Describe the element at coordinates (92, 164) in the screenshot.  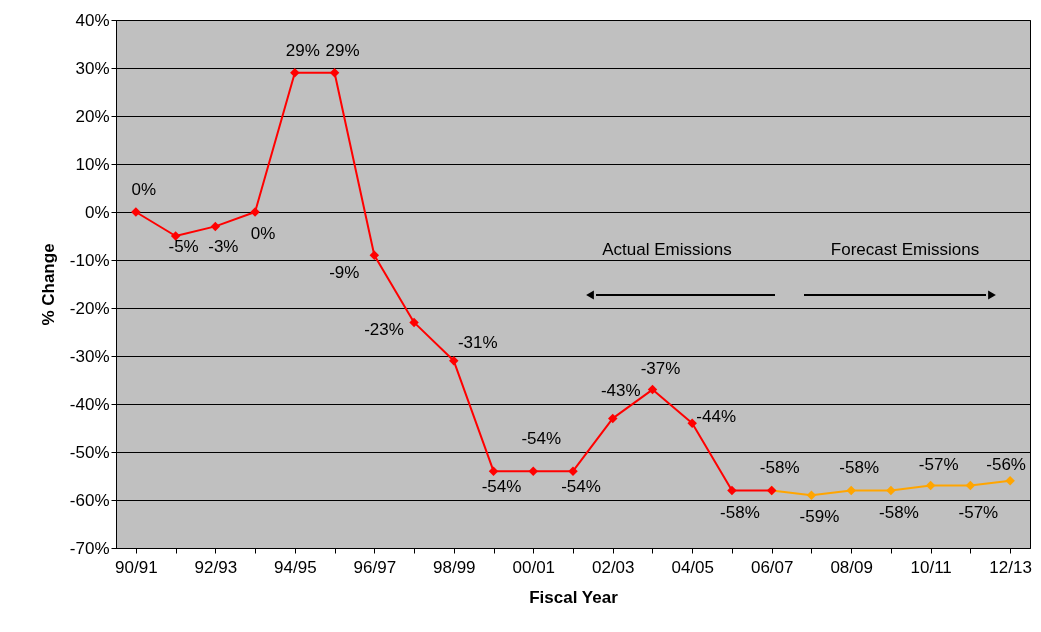
I see `y-tick-label: 10%` at that location.